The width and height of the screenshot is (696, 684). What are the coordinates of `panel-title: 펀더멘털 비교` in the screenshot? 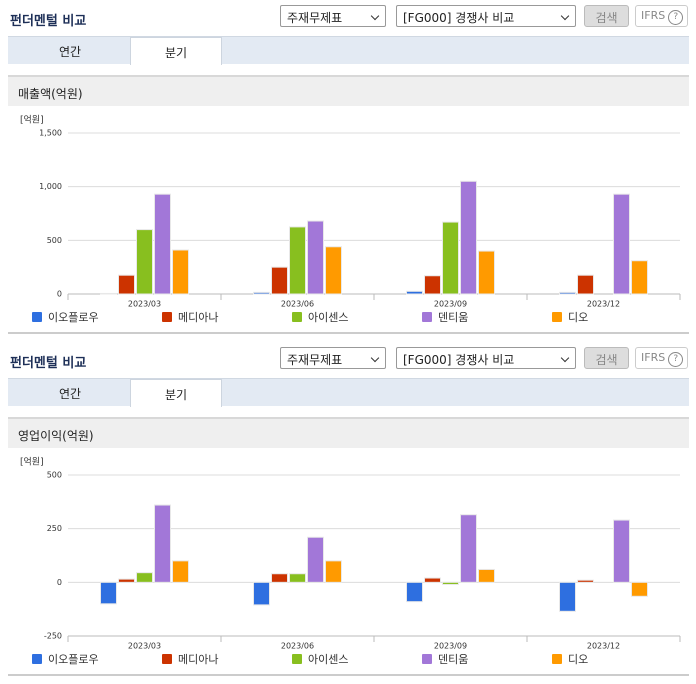 It's located at (48, 363).